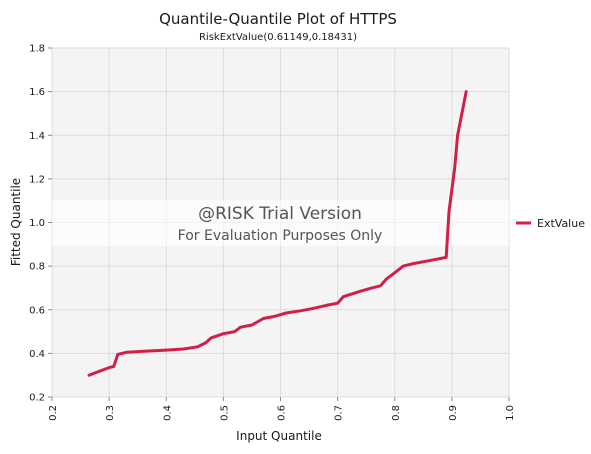  Describe the element at coordinates (110, 413) in the screenshot. I see `x-tick-label: 0.3` at that location.